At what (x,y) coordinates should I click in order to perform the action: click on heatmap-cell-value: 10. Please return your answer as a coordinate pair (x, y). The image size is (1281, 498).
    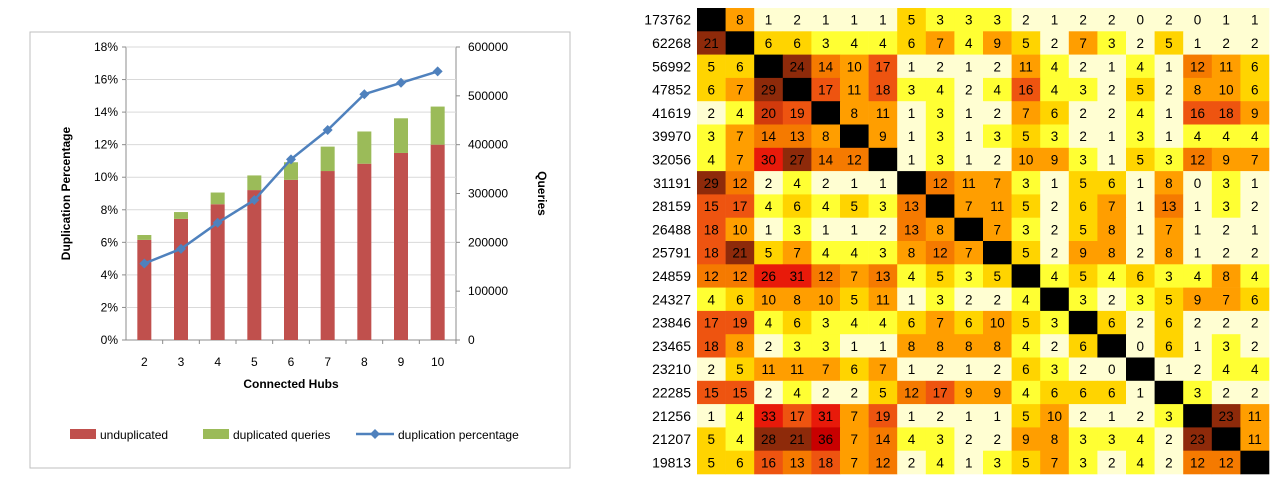
    Looking at the image, I should click on (768, 299).